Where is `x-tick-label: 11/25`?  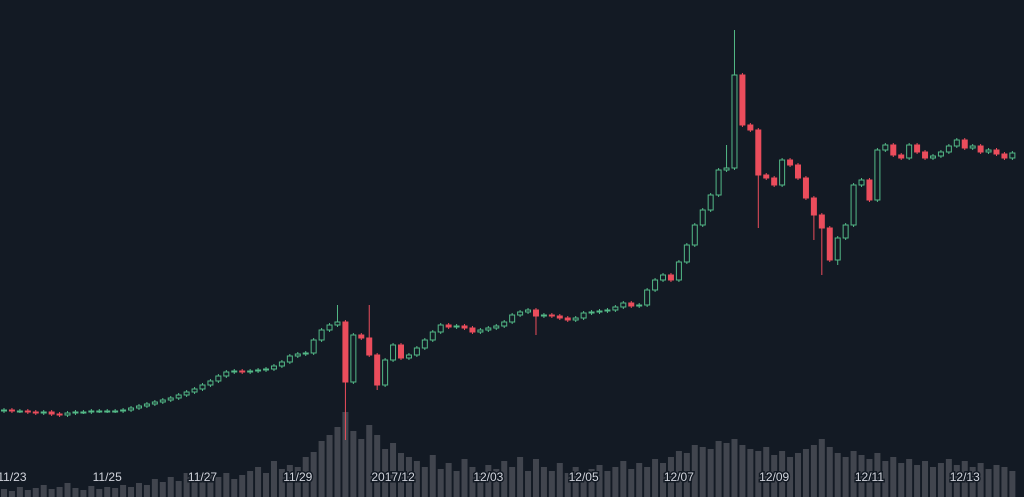
x-tick-label: 11/25 is located at coordinates (107, 477).